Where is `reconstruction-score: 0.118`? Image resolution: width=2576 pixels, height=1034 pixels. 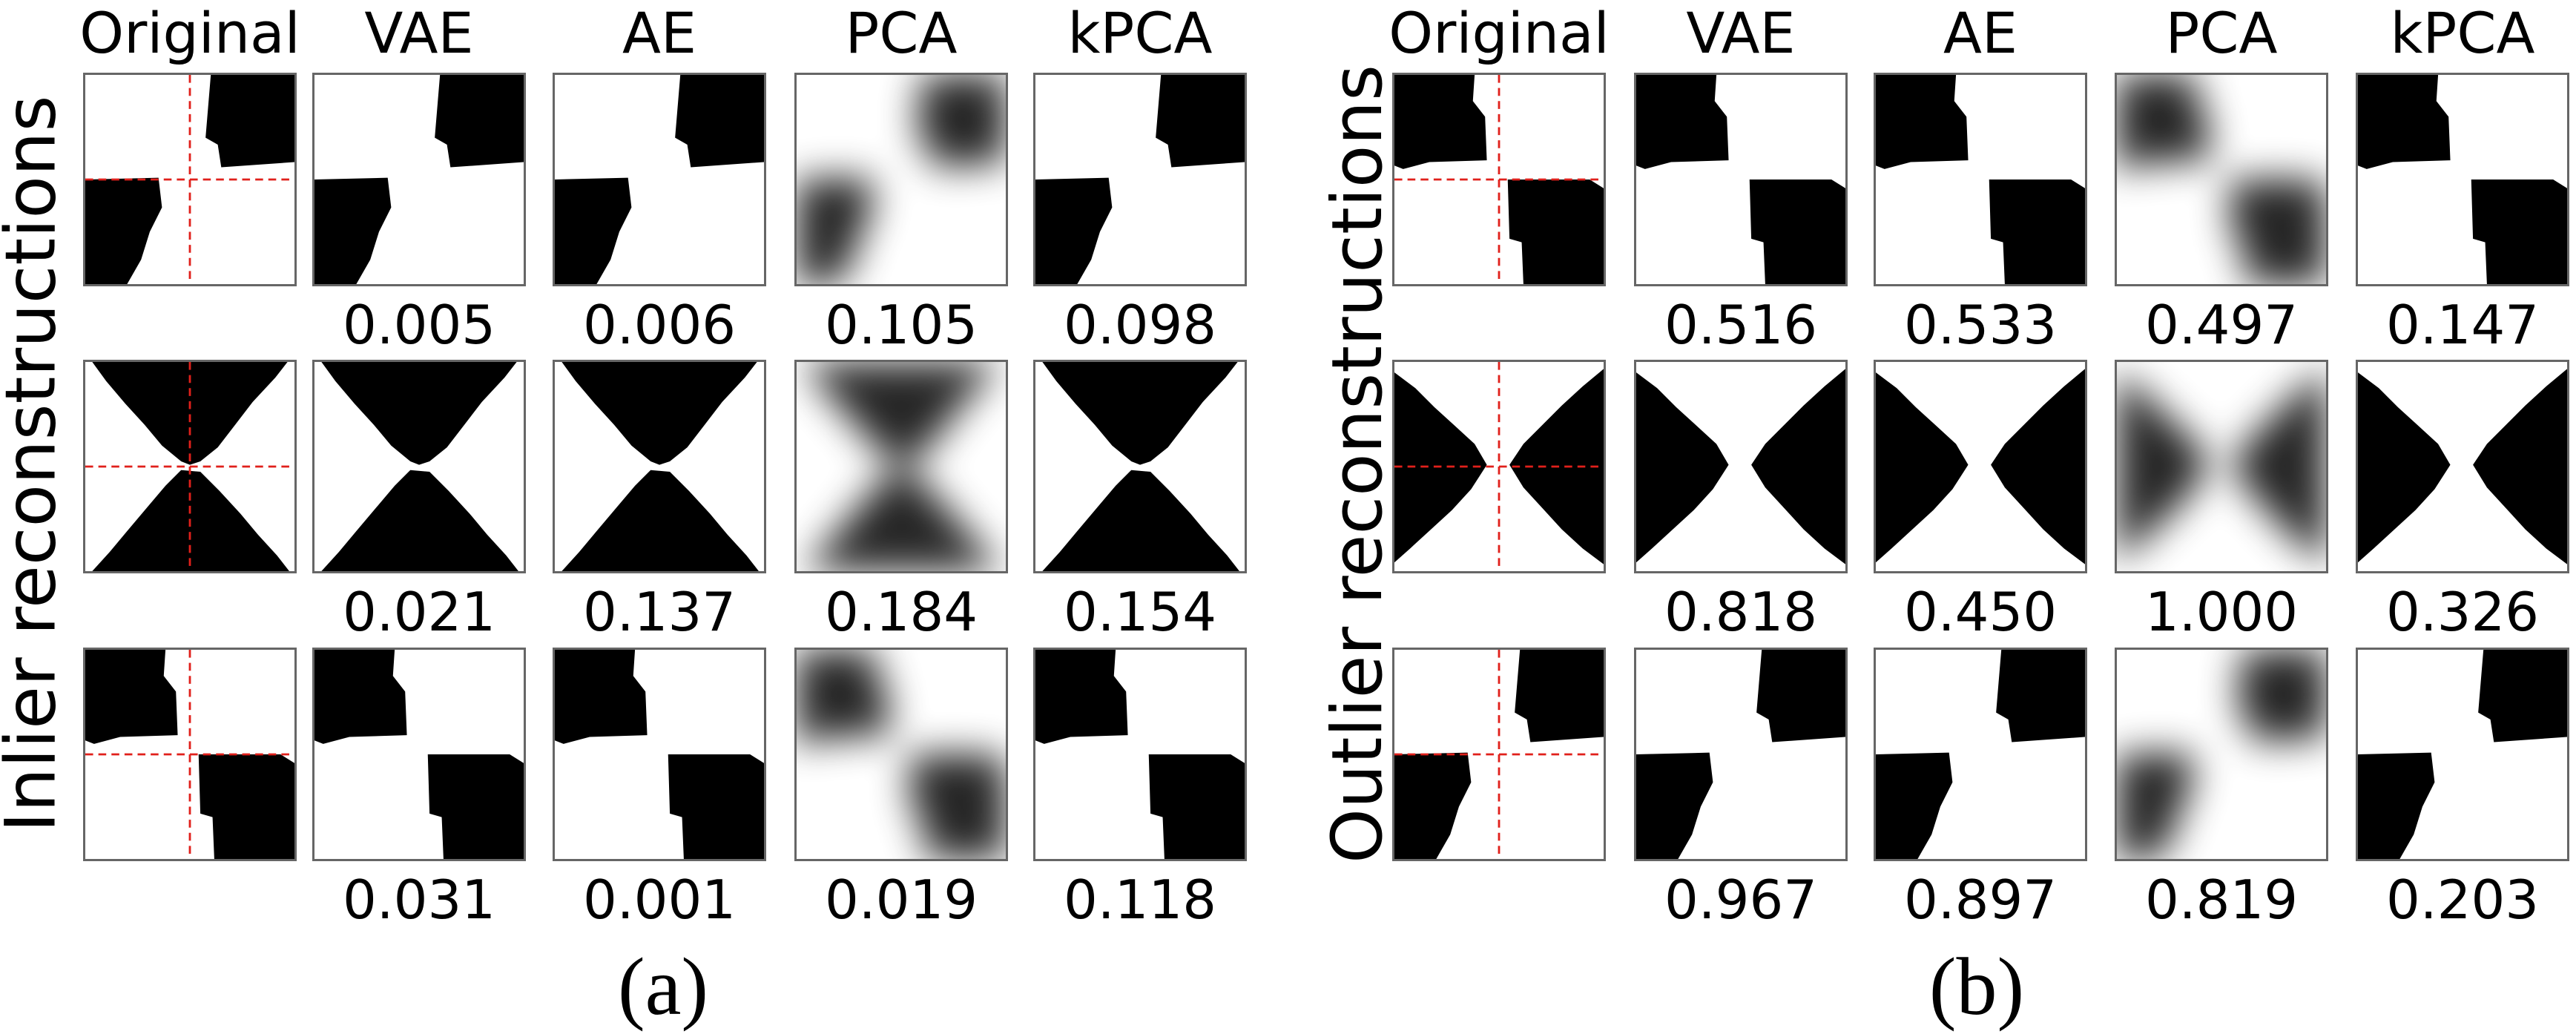 reconstruction-score: 0.118 is located at coordinates (1140, 900).